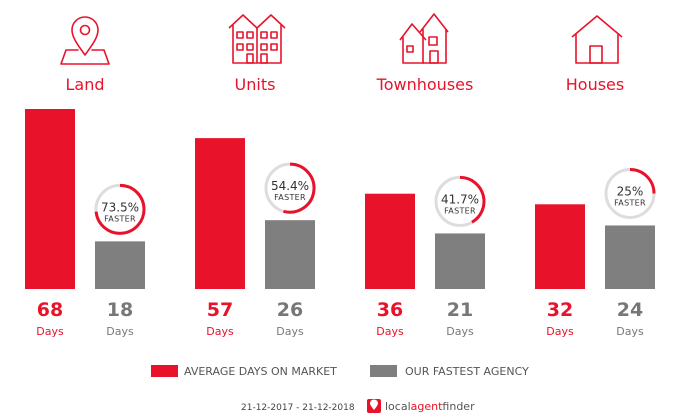  What do you see at coordinates (290, 331) in the screenshot?
I see `unit-ours-units: Days` at bounding box center [290, 331].